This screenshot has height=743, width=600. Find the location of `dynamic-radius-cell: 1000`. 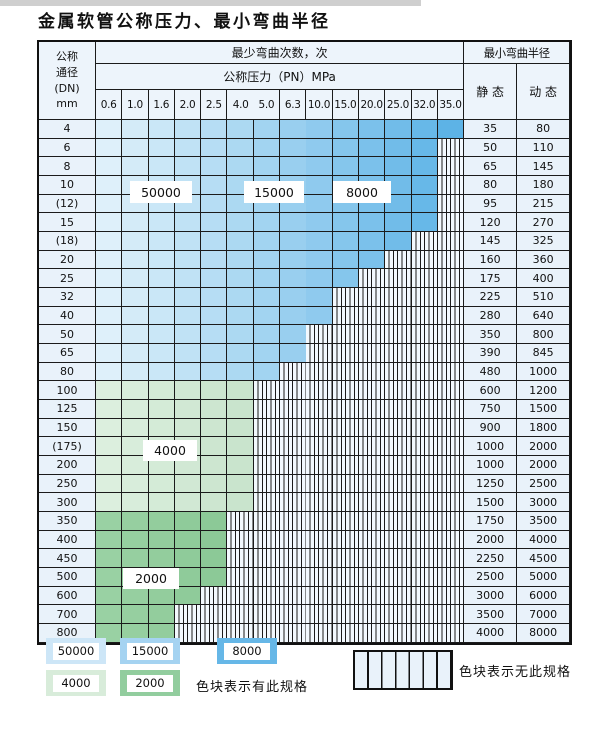

dynamic-radius-cell: 1000 is located at coordinates (544, 372).